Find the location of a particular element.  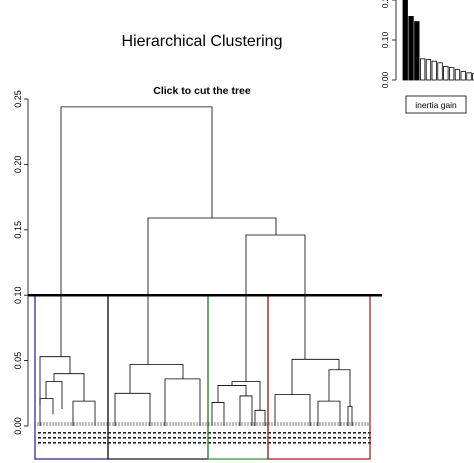

dendrogram-leaf-labels is located at coordinates (204, 433).